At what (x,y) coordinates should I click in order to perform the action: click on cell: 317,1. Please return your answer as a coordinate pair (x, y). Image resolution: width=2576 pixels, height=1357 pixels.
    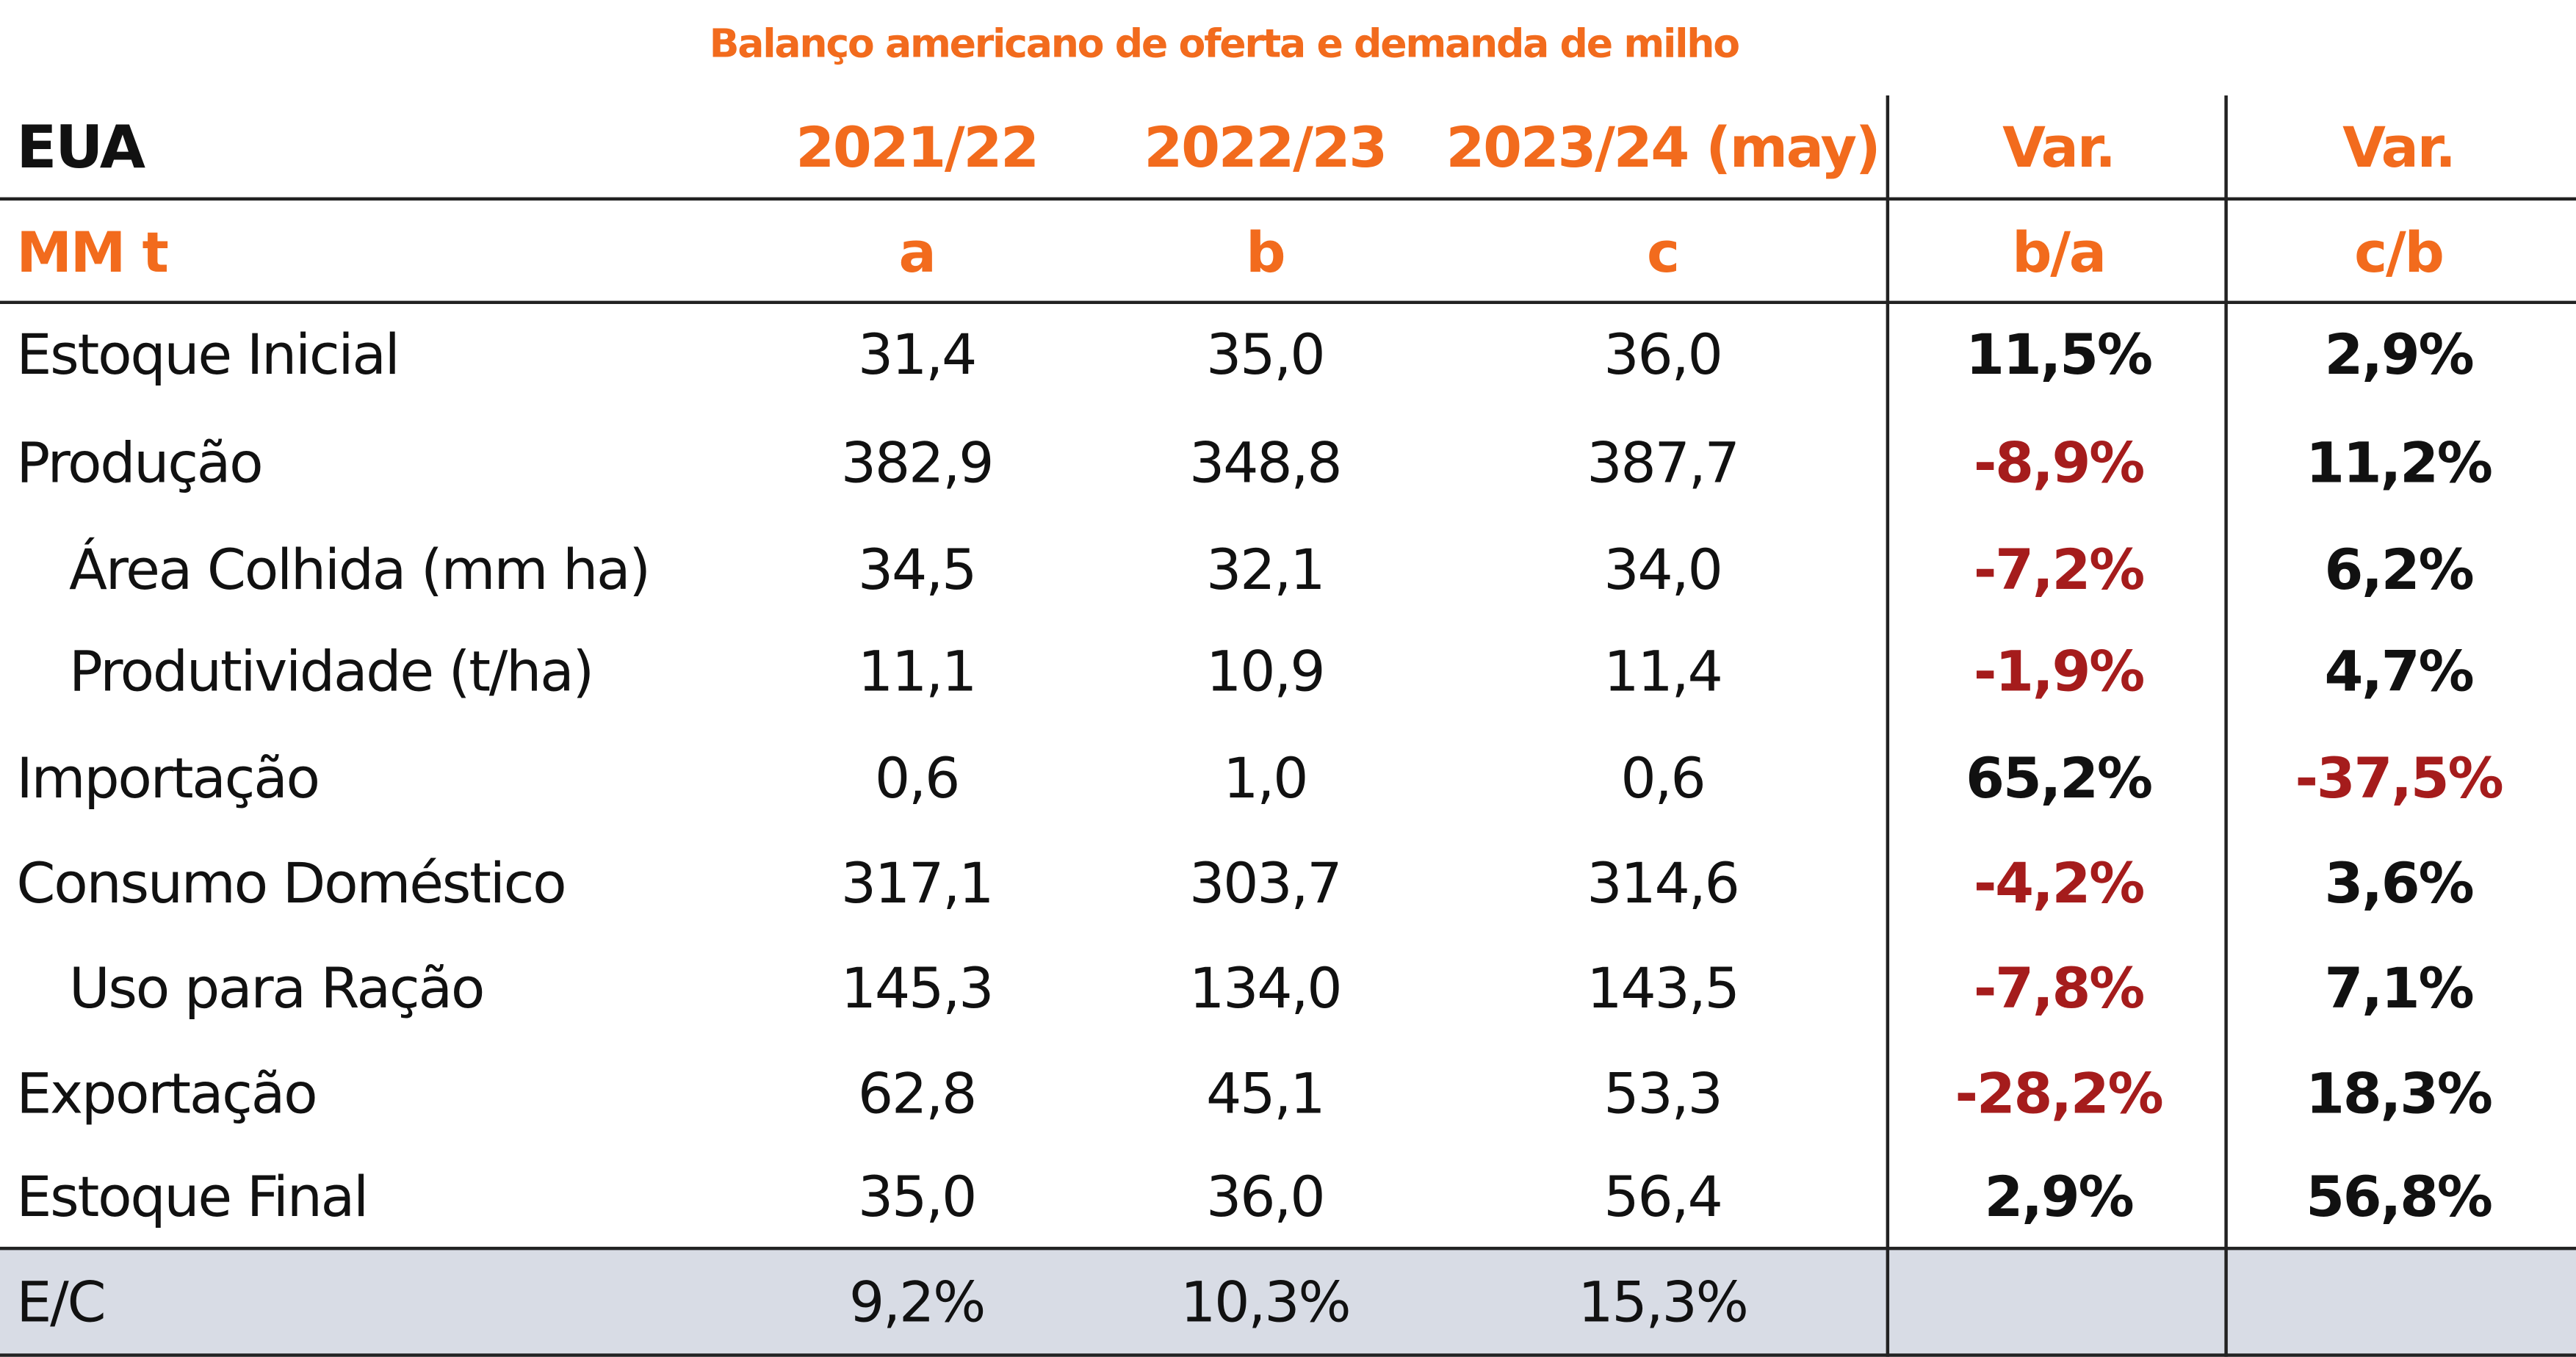
    Looking at the image, I should click on (917, 883).